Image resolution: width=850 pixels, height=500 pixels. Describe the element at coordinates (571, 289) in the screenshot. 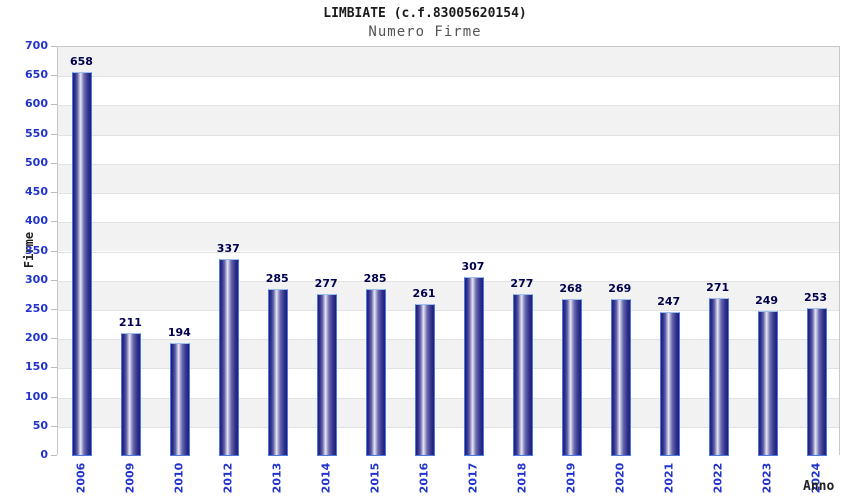

I see `bar-value-label: 268` at that location.